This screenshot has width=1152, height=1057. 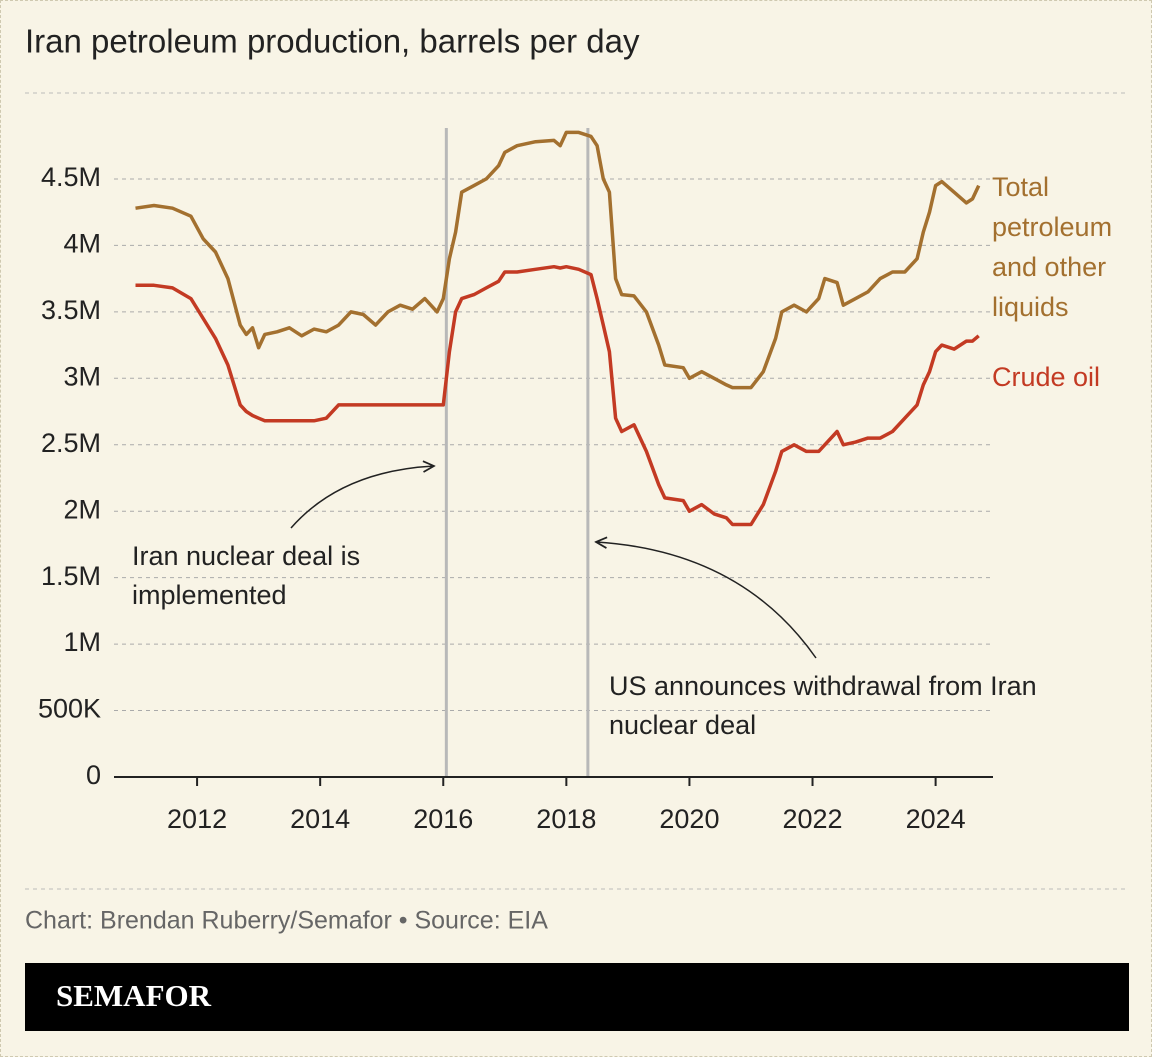 What do you see at coordinates (936, 819) in the screenshot?
I see `x-tick-label: 2024` at bounding box center [936, 819].